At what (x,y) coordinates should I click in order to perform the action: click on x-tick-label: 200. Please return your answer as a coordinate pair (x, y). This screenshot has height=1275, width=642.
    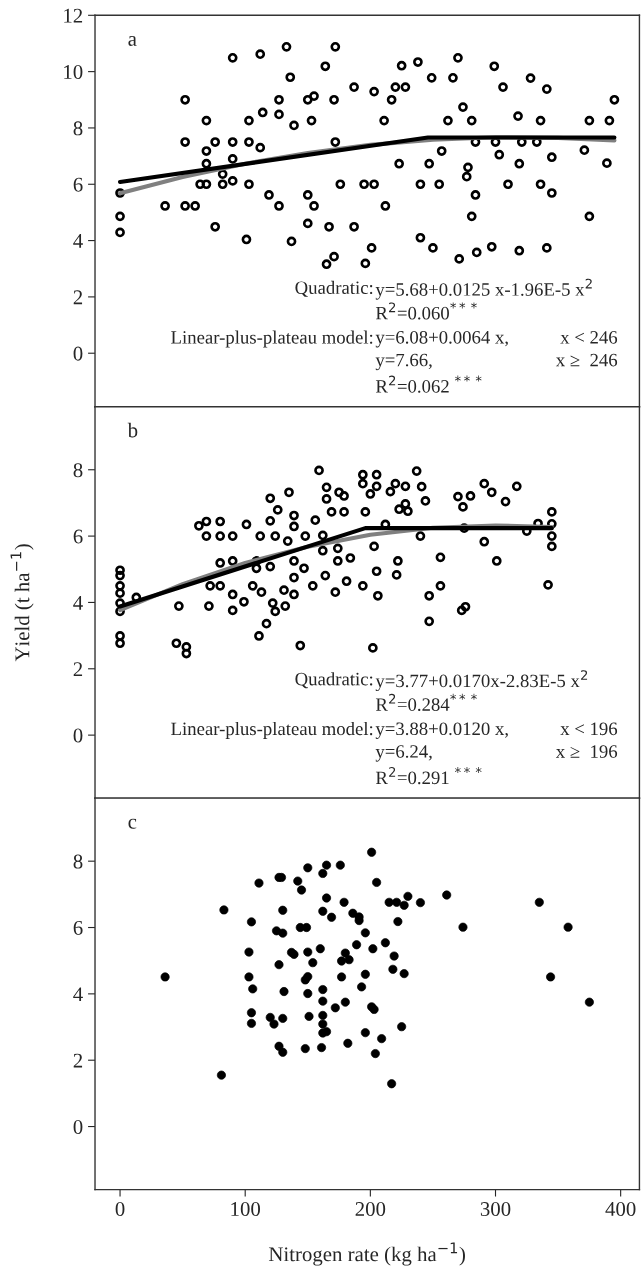
    Looking at the image, I should click on (370, 1209).